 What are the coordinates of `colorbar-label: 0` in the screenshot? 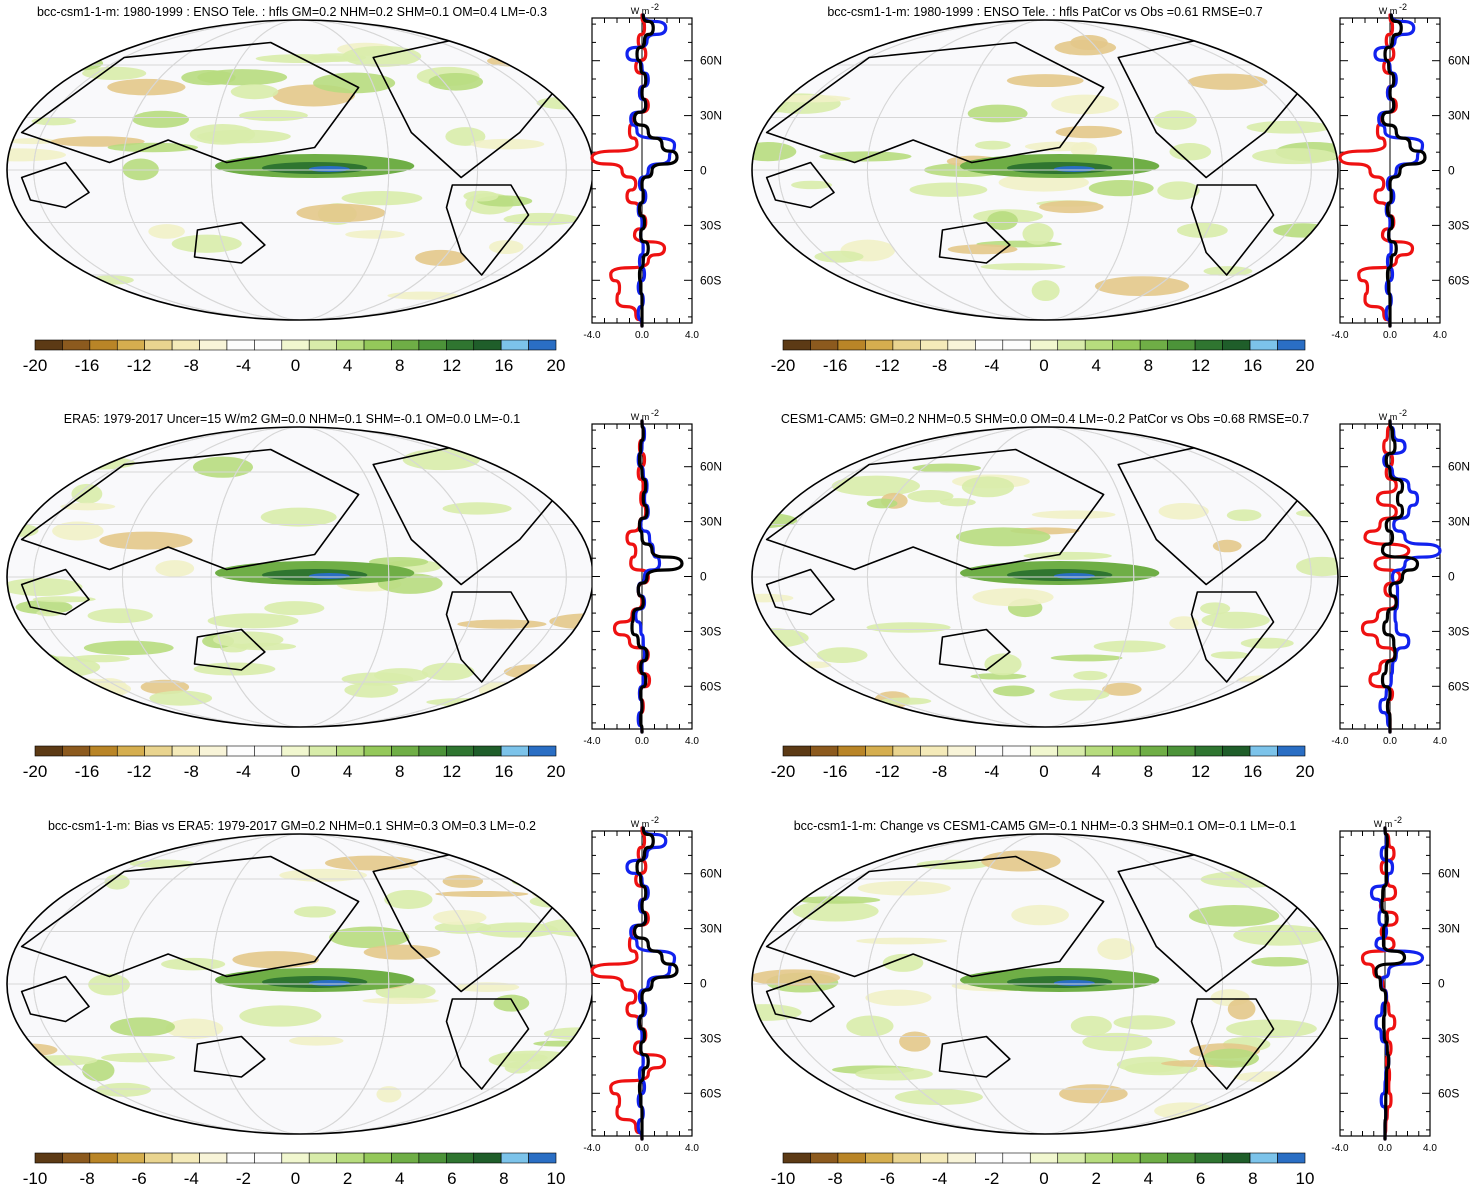 It's located at (295, 1178).